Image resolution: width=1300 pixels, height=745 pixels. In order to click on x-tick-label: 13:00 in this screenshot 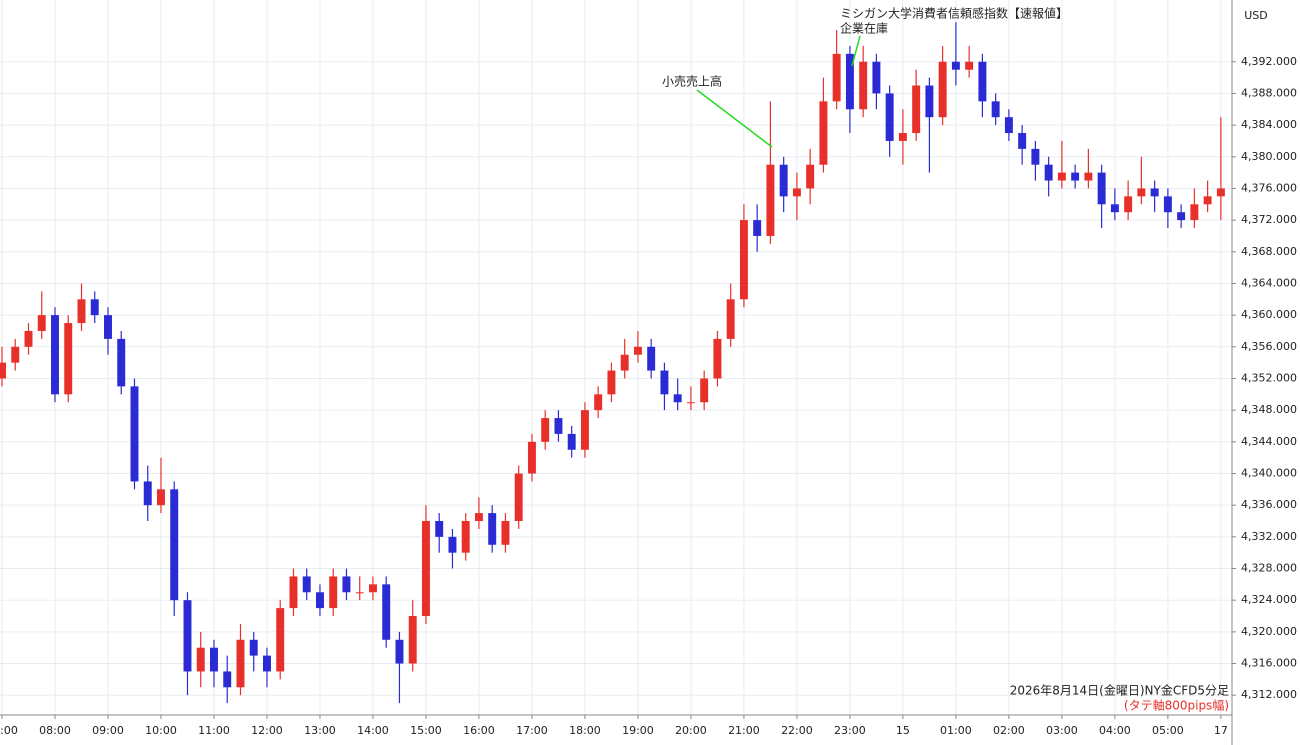, I will do `click(320, 730)`.